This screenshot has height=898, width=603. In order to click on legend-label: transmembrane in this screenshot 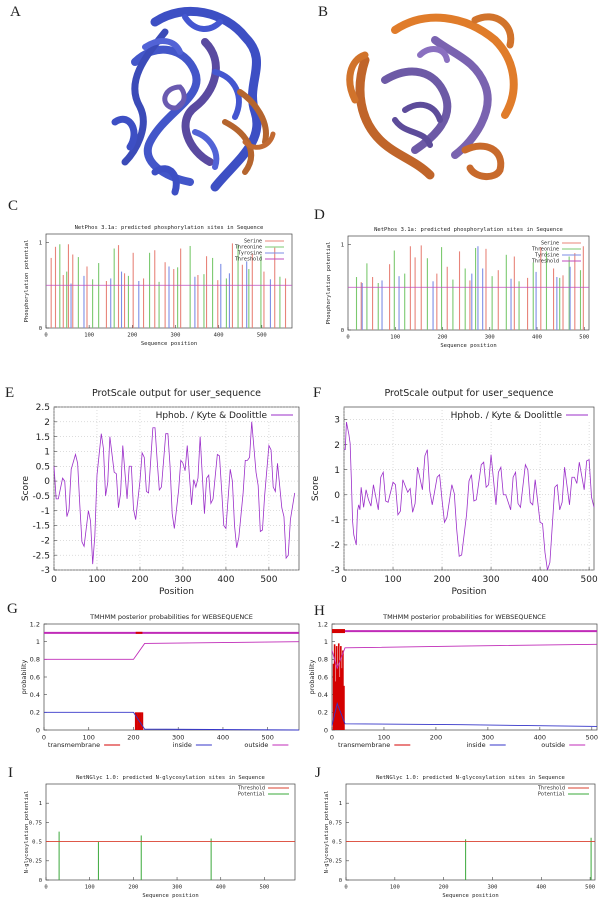, I will do `click(74, 745)`.